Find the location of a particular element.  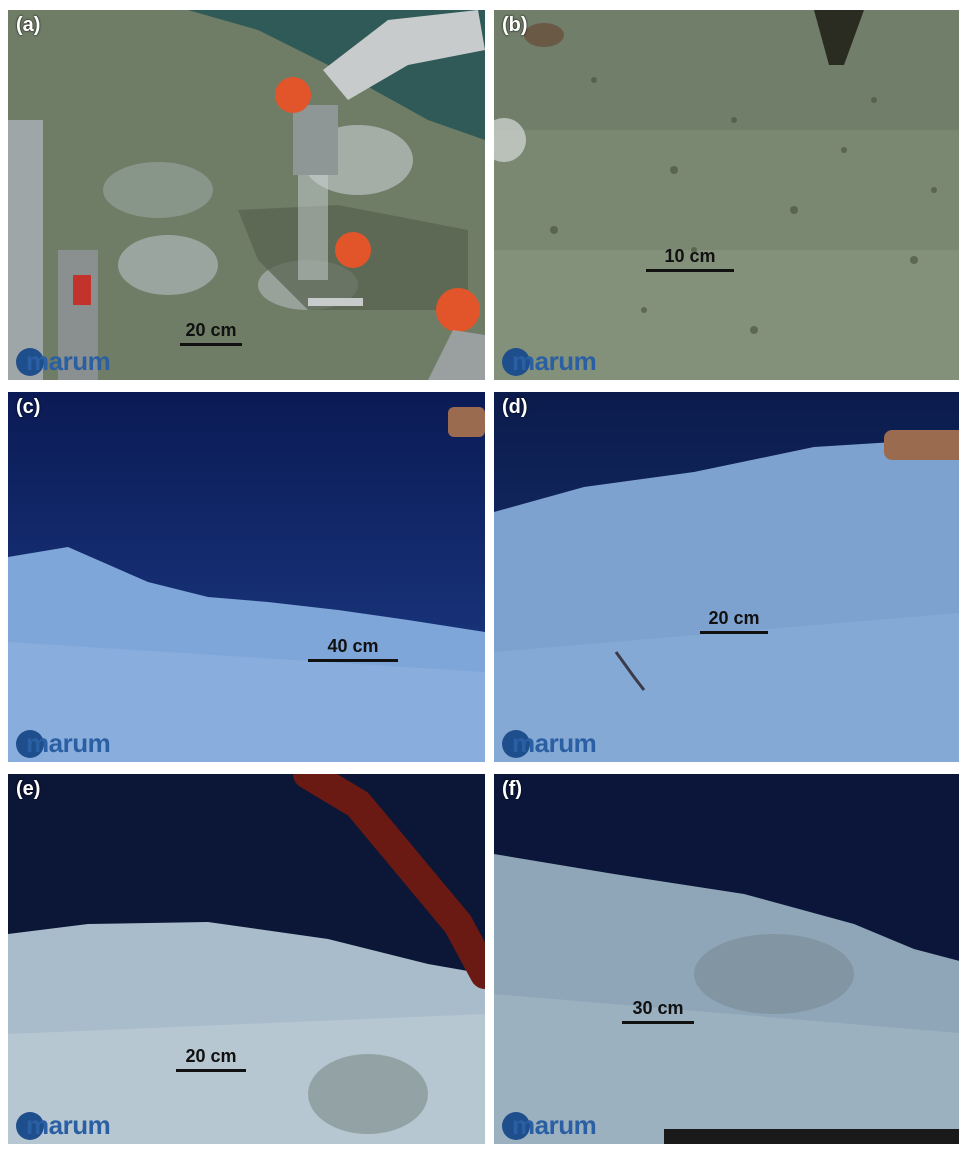

scale-bar: 30 cm is located at coordinates (658, 1011).